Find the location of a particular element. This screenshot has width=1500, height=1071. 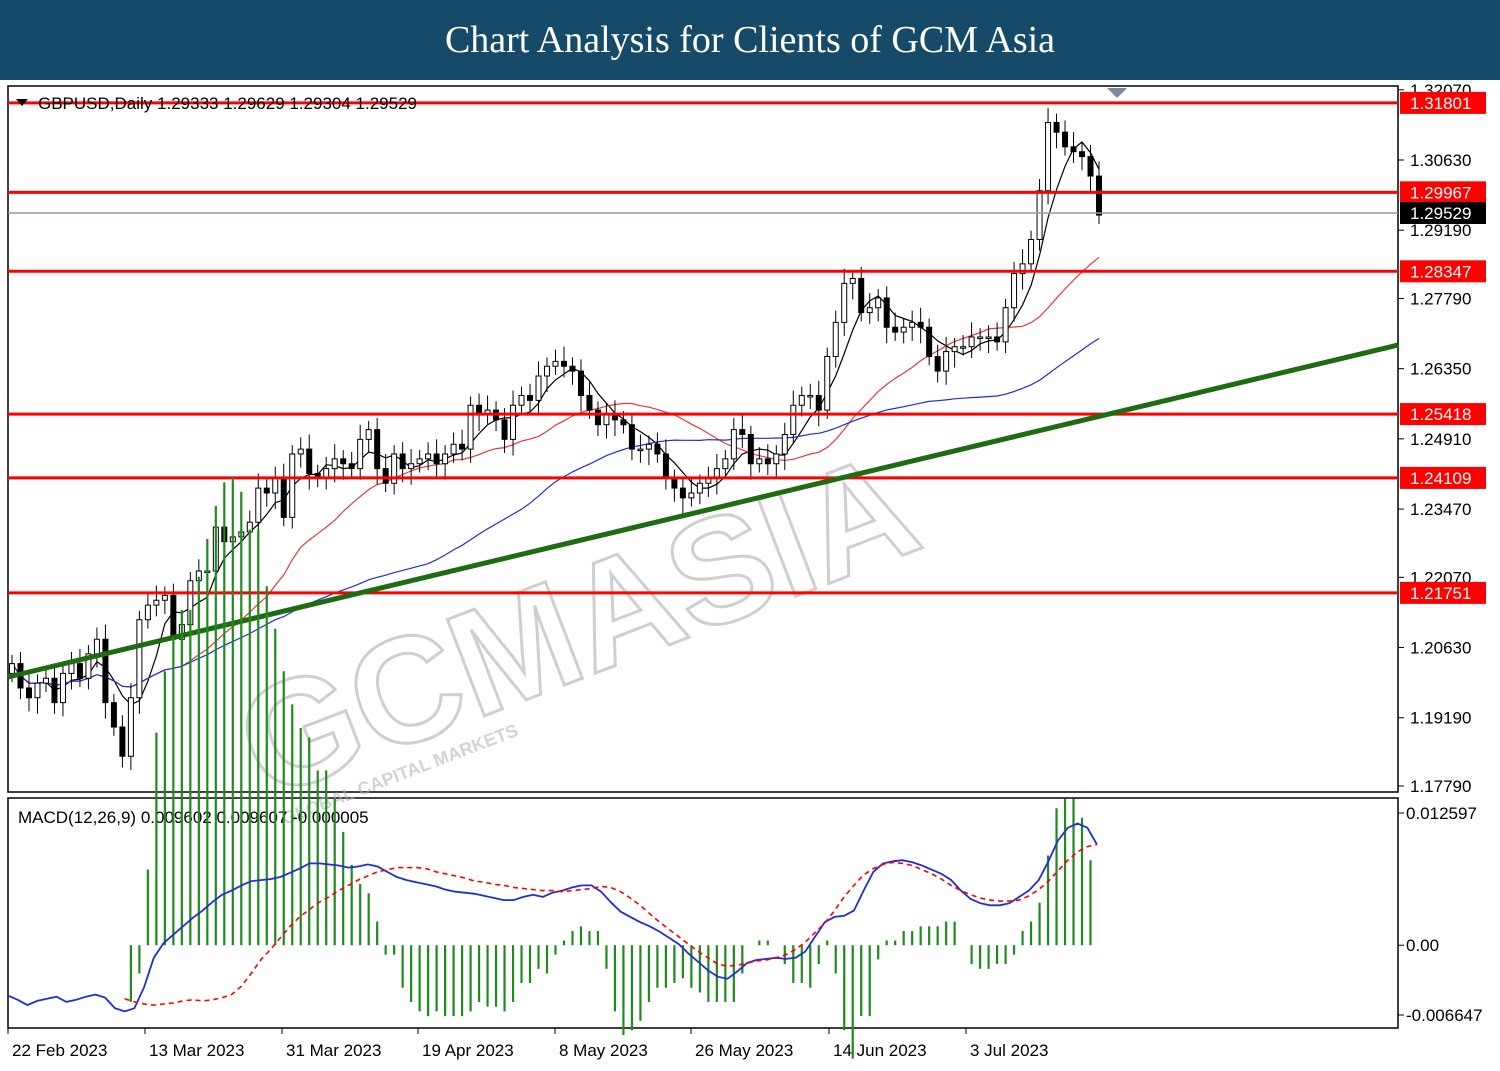

level-label: 1.25418 is located at coordinates (1440, 414).